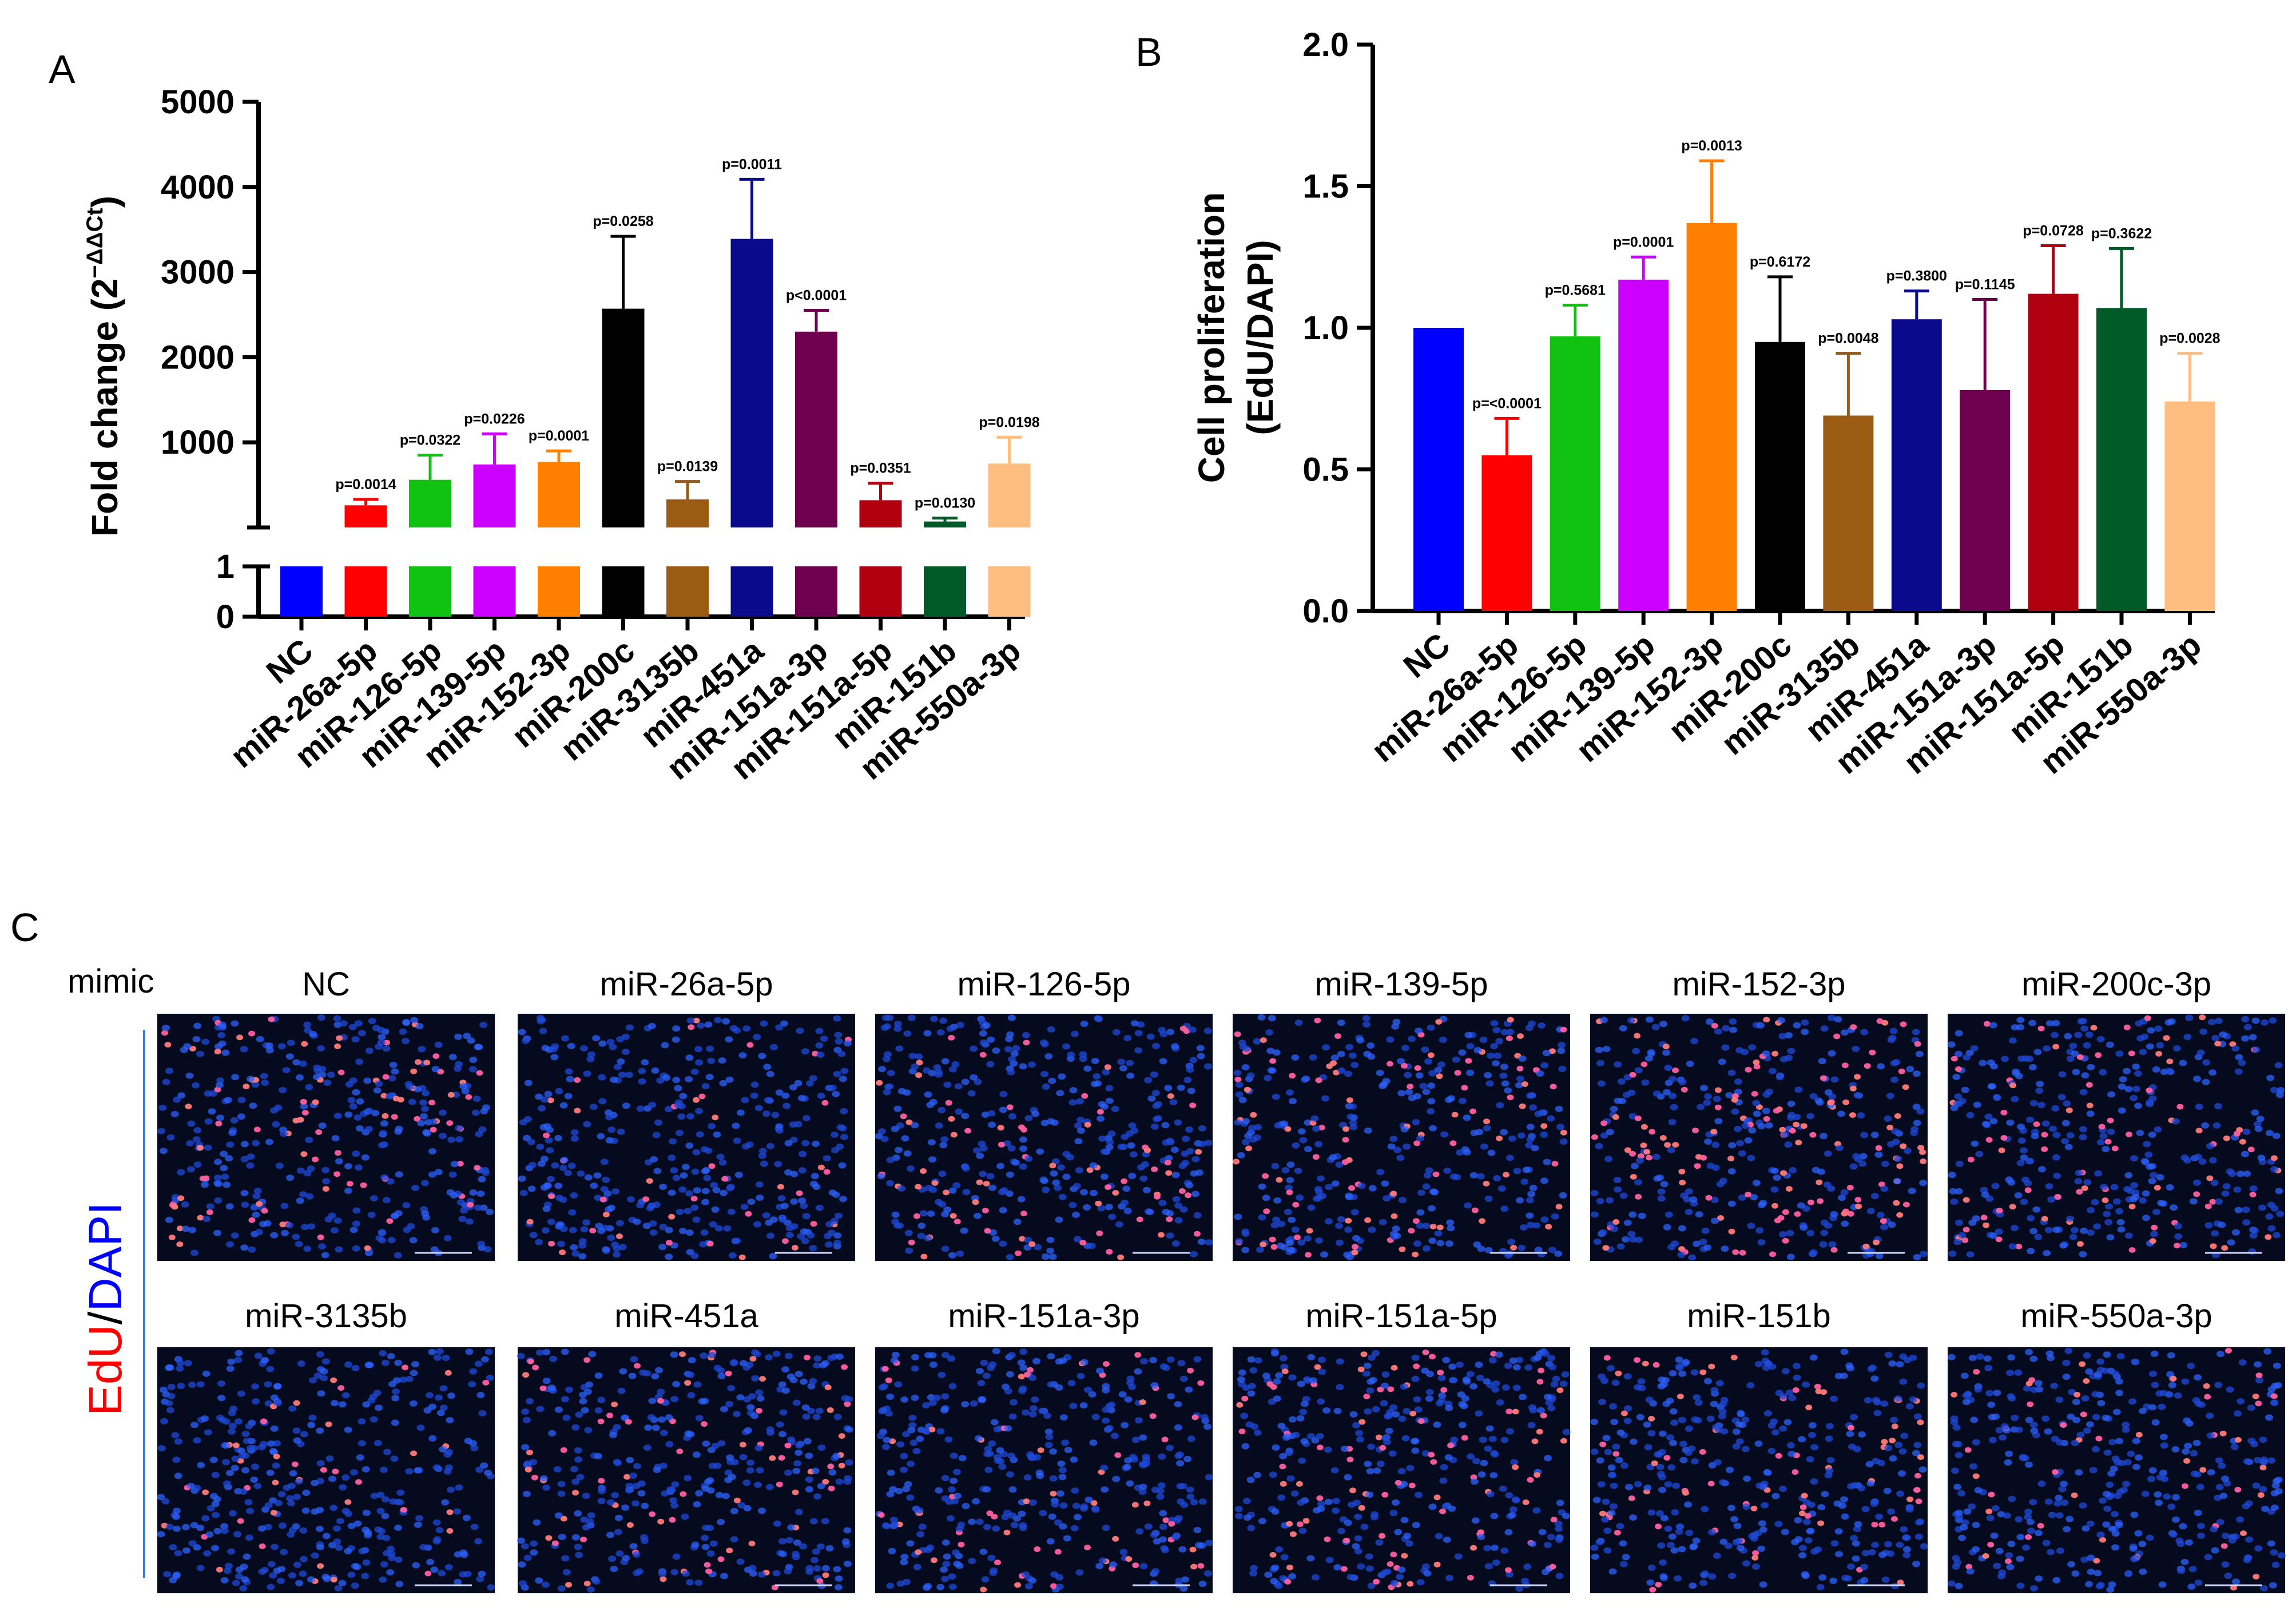  What do you see at coordinates (1575, 290) in the screenshot?
I see `panel-b-p-value: p=0.5681` at bounding box center [1575, 290].